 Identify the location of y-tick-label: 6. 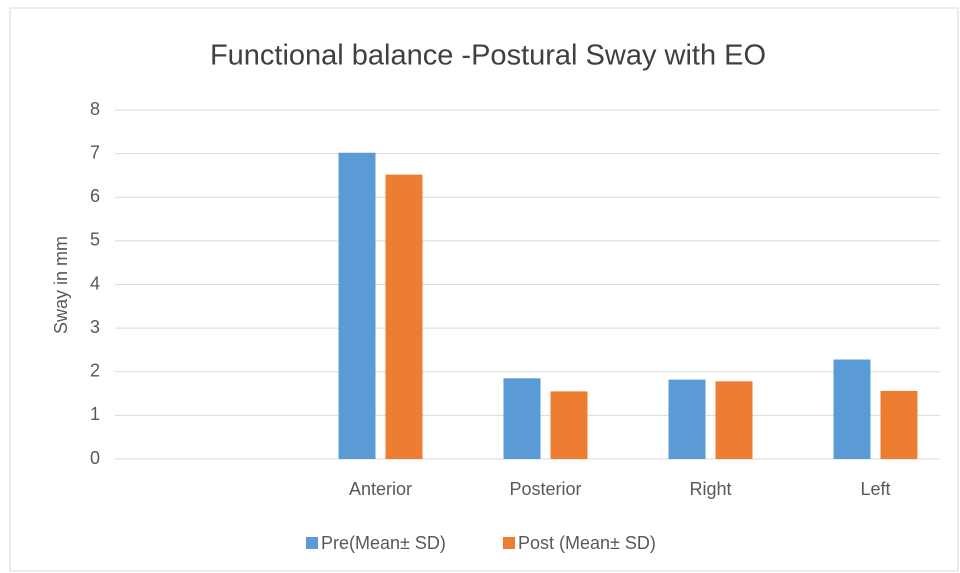
(95, 196).